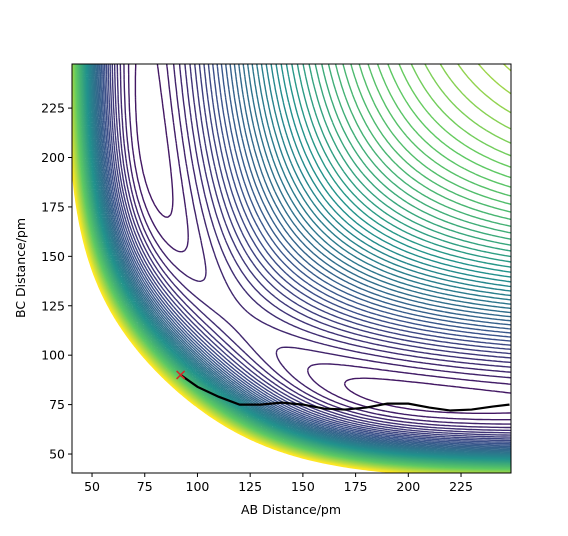 The image size is (568, 536). I want to click on trajectory, so click(344, 393).